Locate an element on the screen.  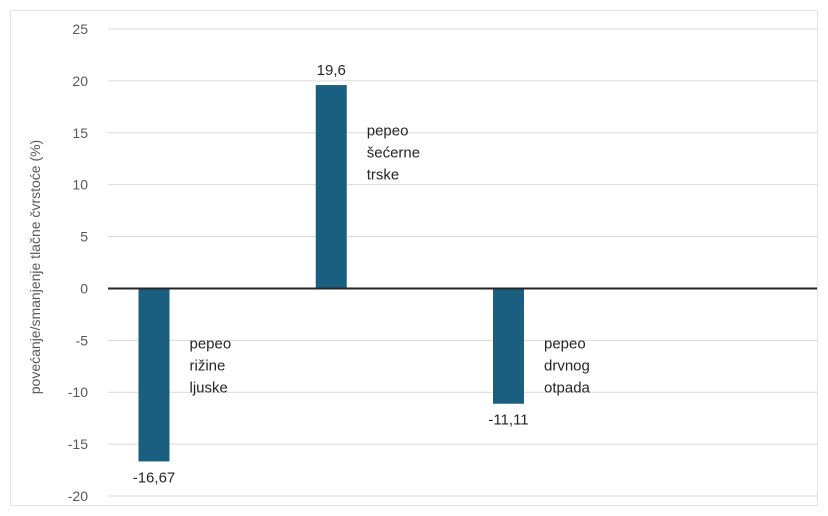
category-label-line: rižine is located at coordinates (208, 365).